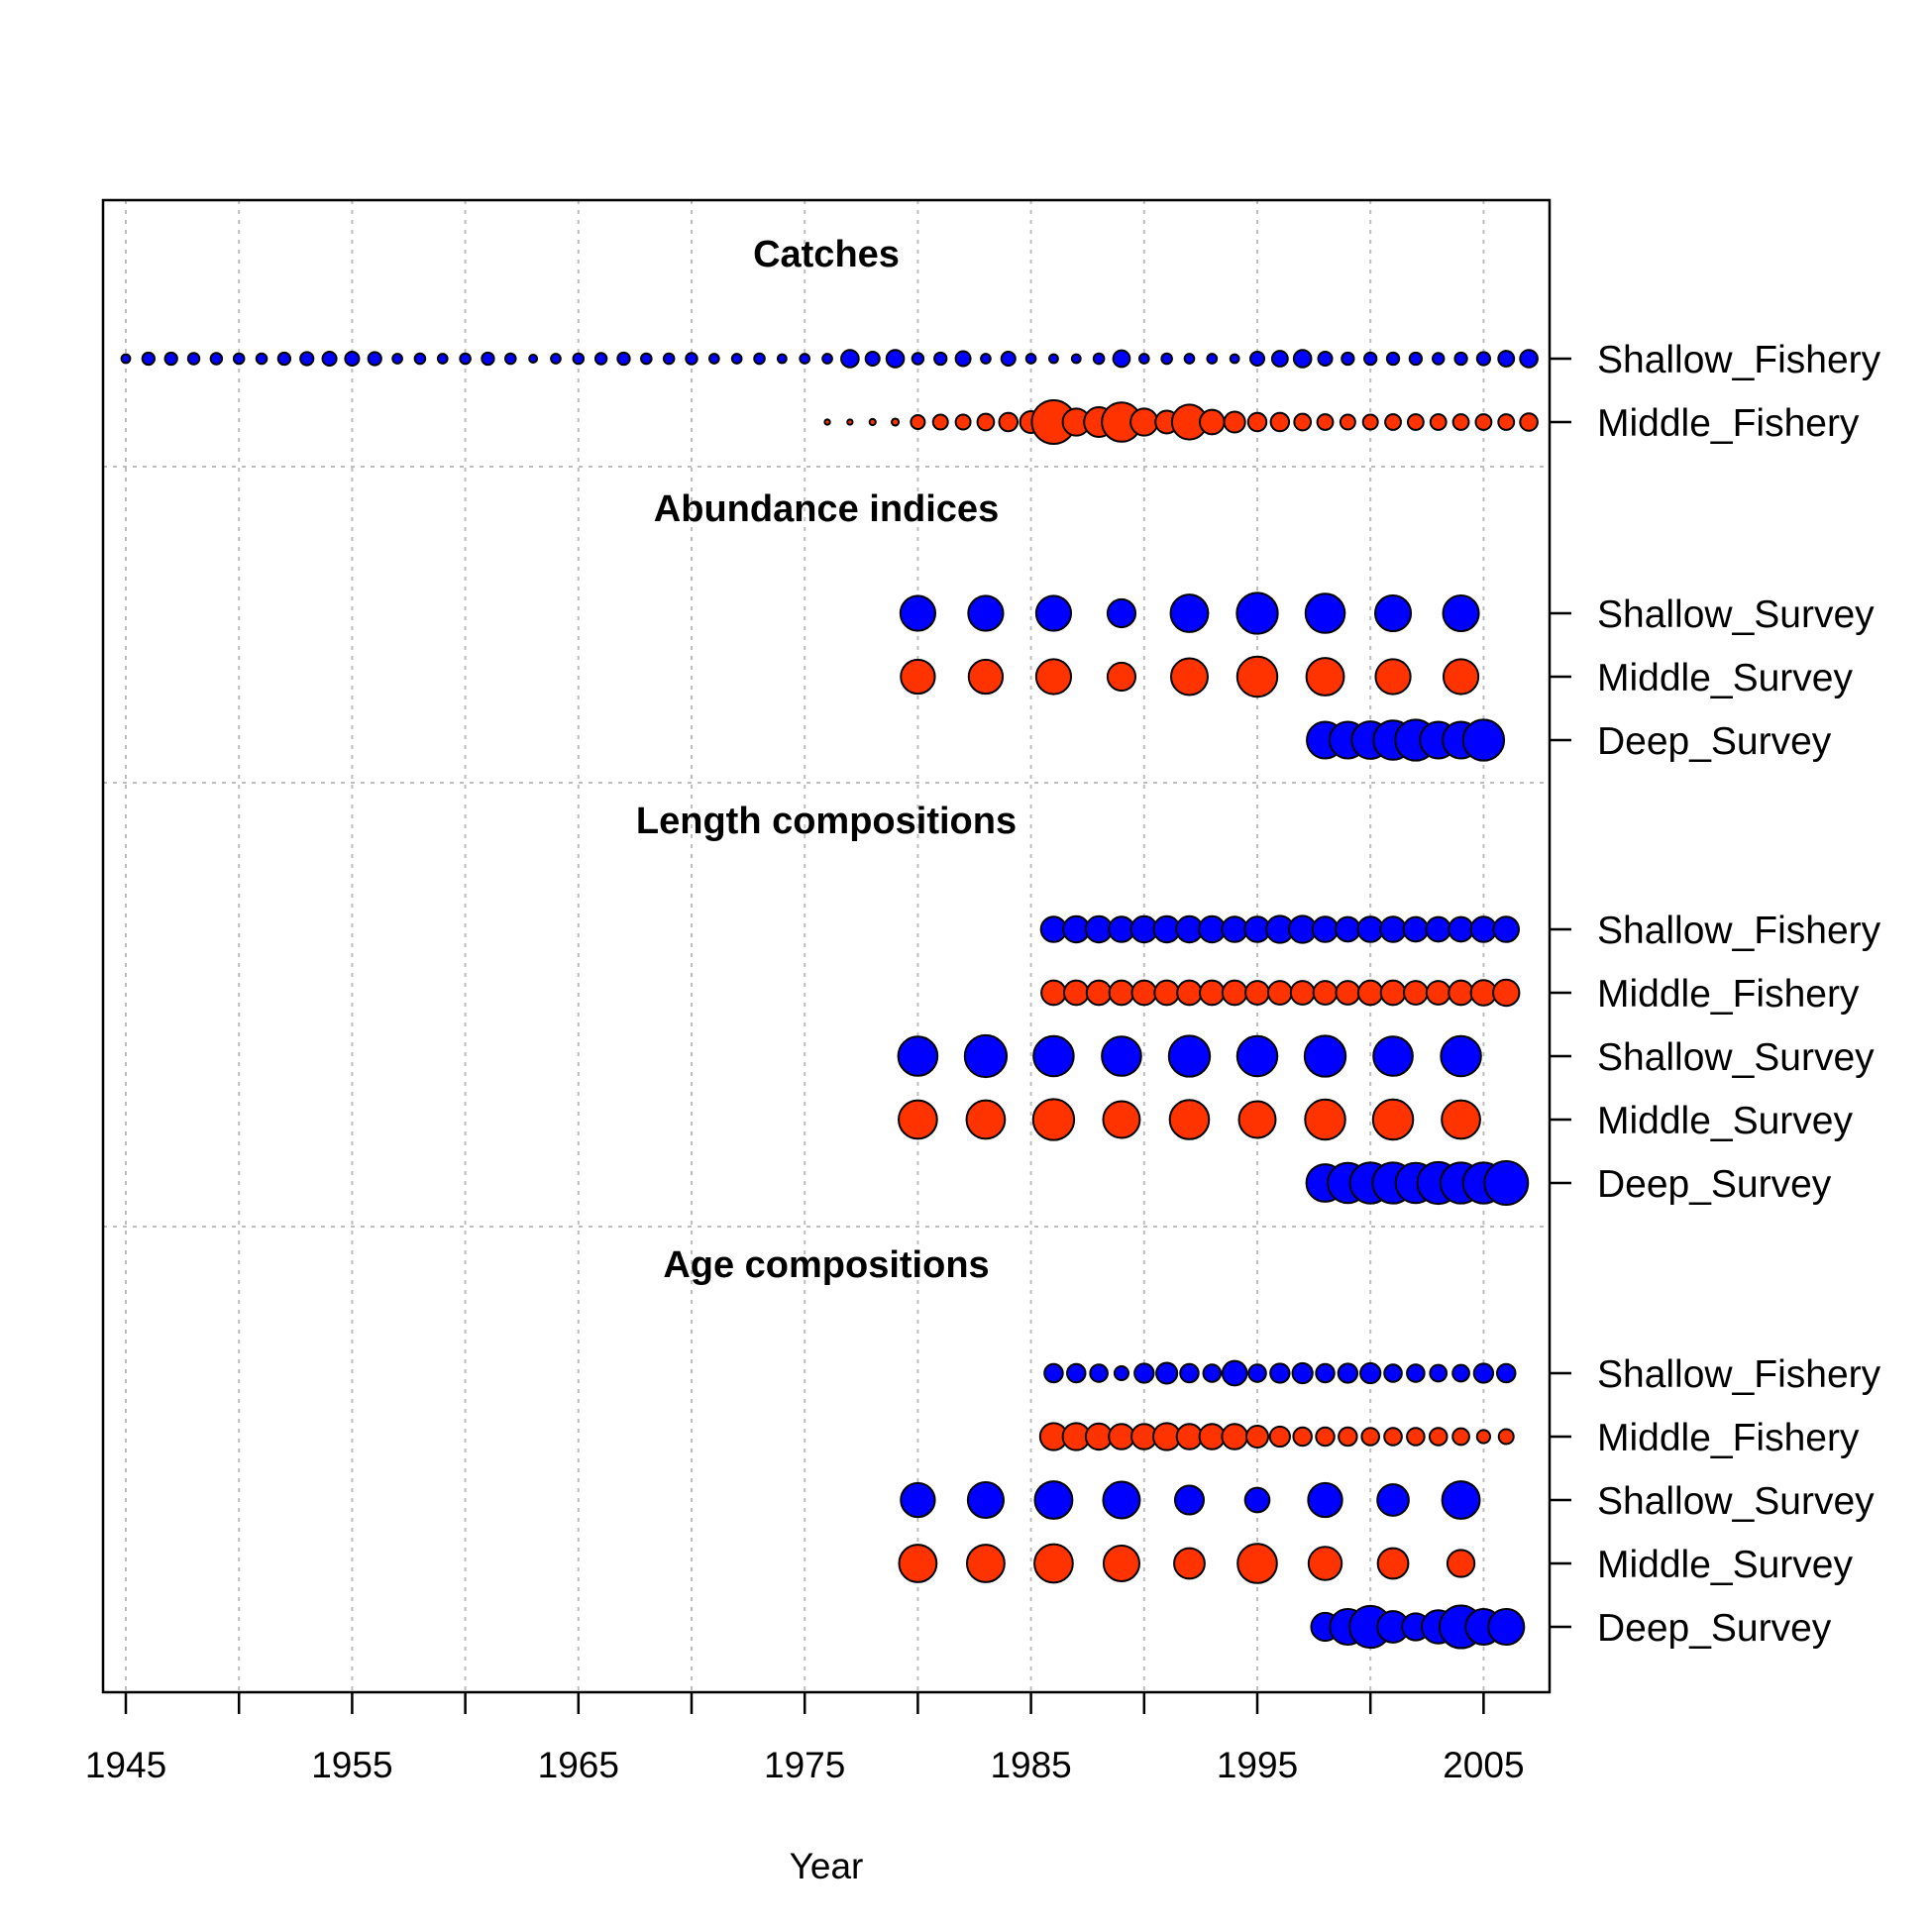 Image resolution: width=1932 pixels, height=1932 pixels. Describe the element at coordinates (826, 1265) in the screenshot. I see `section-title: Age compositions` at that location.